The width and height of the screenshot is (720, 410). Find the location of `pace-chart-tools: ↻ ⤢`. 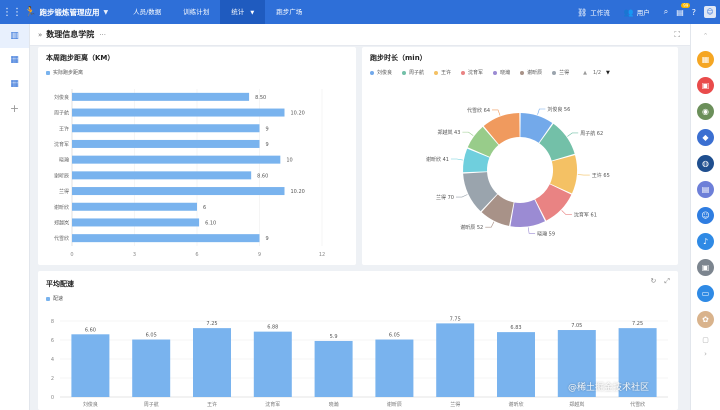

pace-chart-tools: ↻ ⤢ is located at coordinates (656, 281).